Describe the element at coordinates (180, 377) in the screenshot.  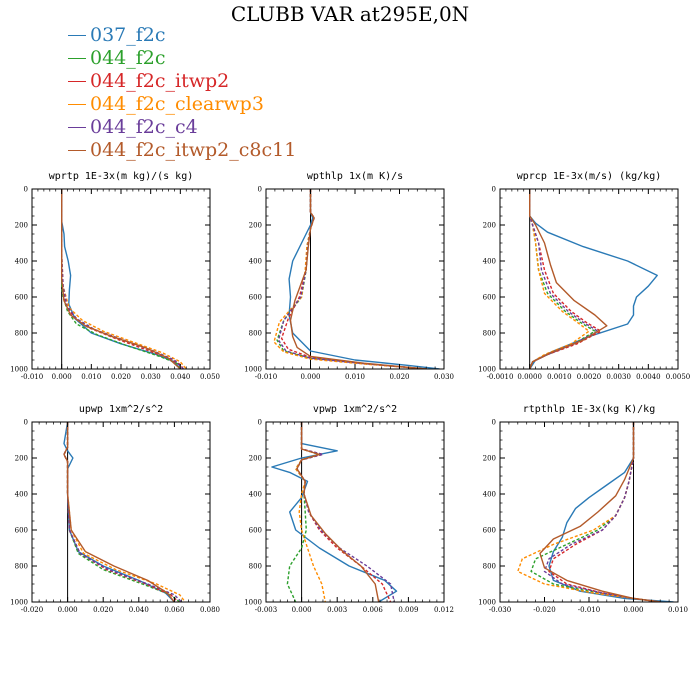
I see `x-tick-label: 0.040` at that location.